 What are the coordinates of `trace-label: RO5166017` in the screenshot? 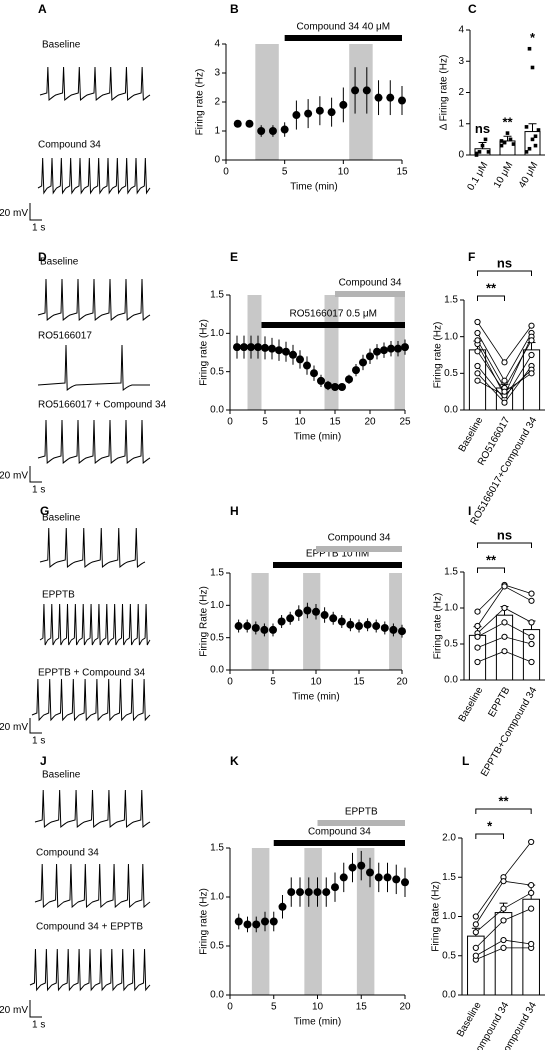 It's located at (65, 336).